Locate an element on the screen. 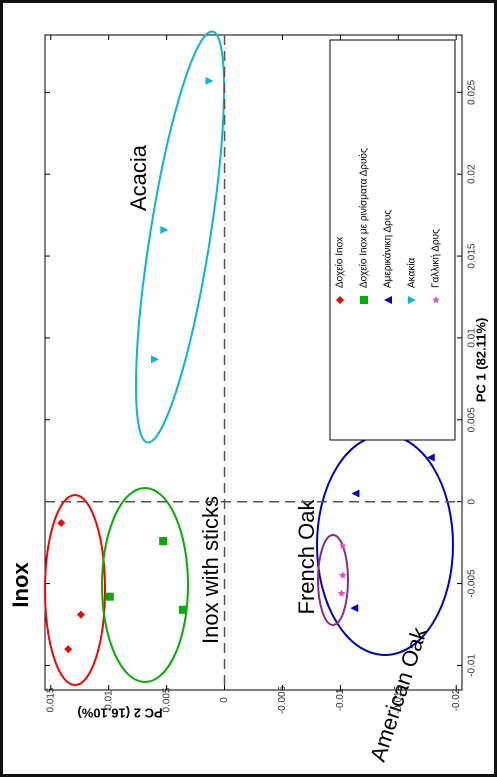  legend is located at coordinates (392, 240).